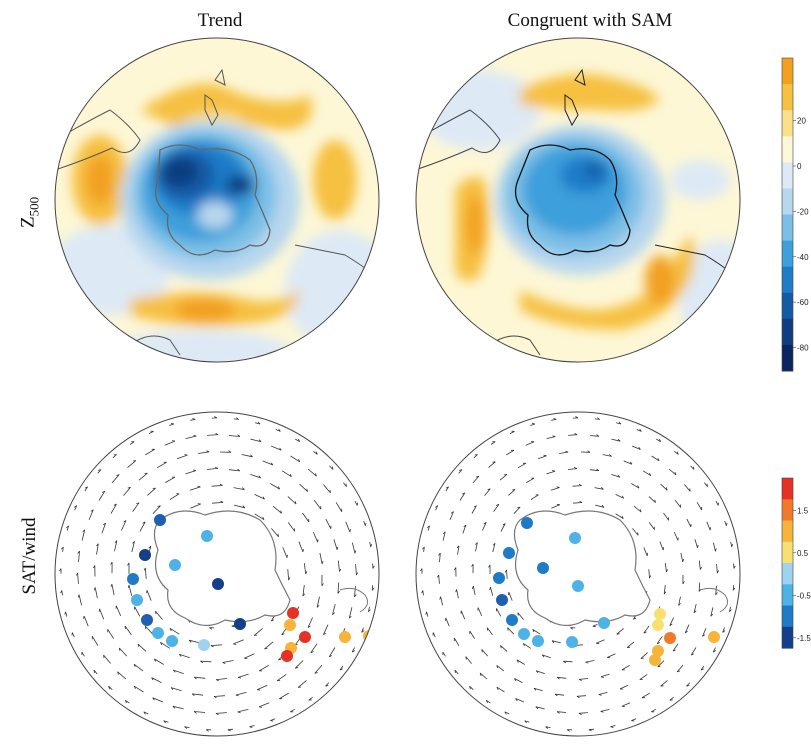  I want to click on colorbar-tick-label: 20, so click(801, 121).